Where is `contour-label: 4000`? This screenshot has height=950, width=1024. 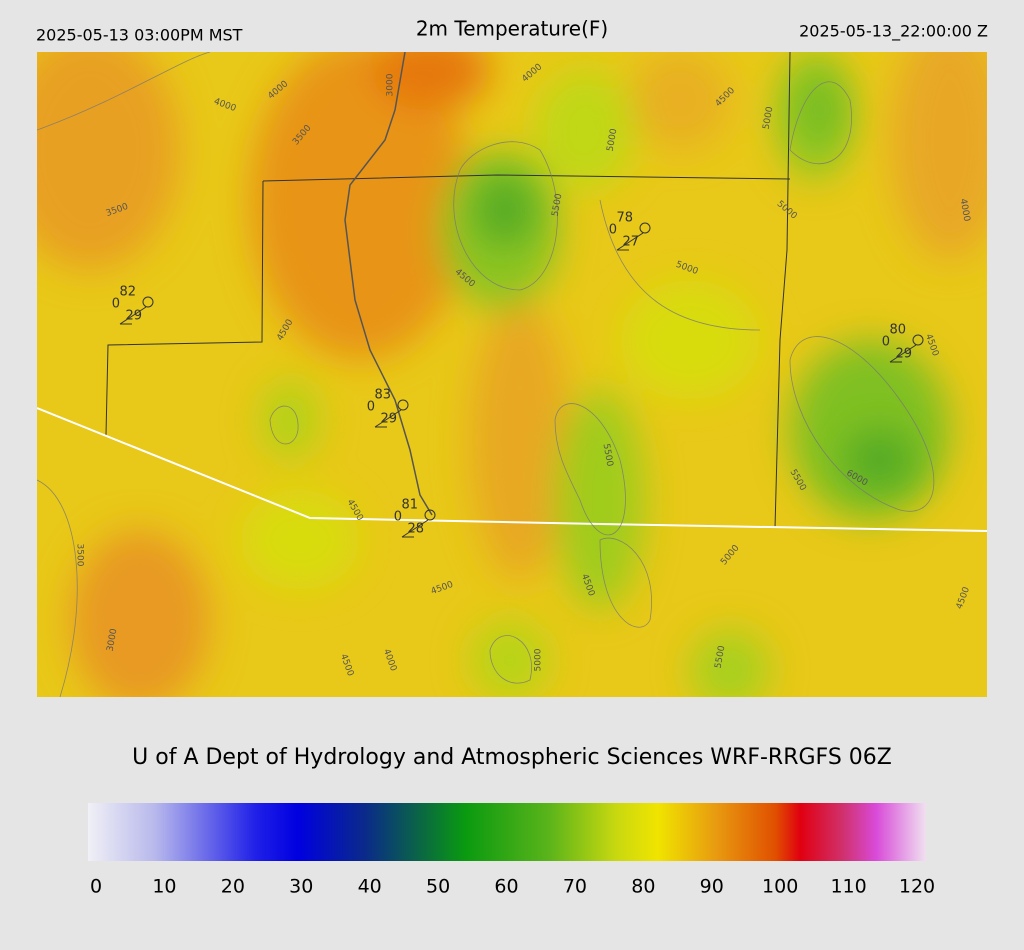 contour-label: 4000 is located at coordinates (965, 210).